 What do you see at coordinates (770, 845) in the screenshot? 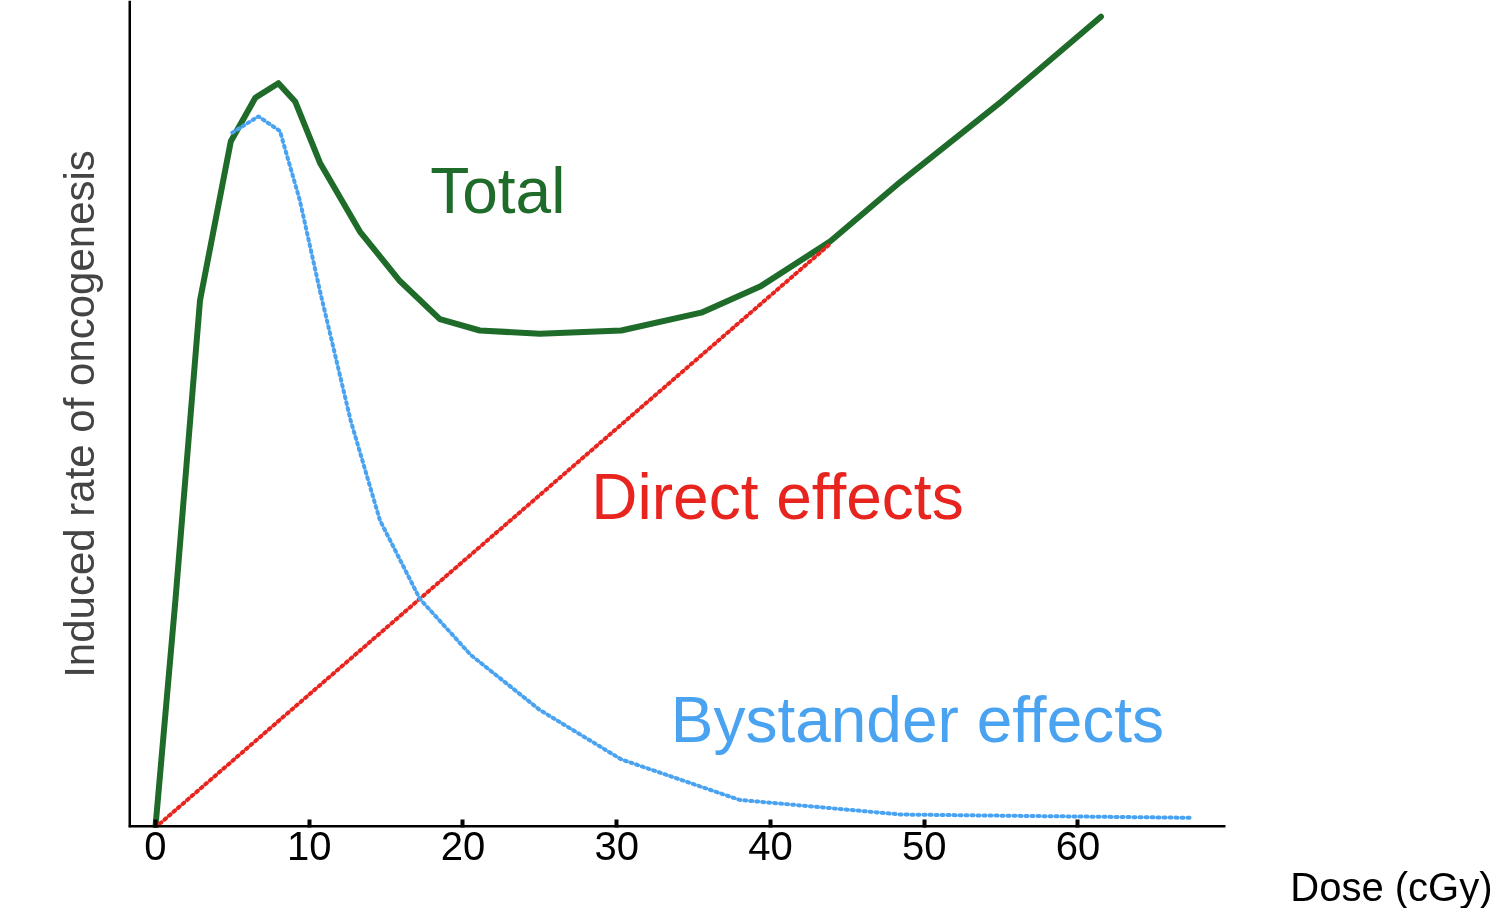
I see `x-tick-label: 40` at bounding box center [770, 845].